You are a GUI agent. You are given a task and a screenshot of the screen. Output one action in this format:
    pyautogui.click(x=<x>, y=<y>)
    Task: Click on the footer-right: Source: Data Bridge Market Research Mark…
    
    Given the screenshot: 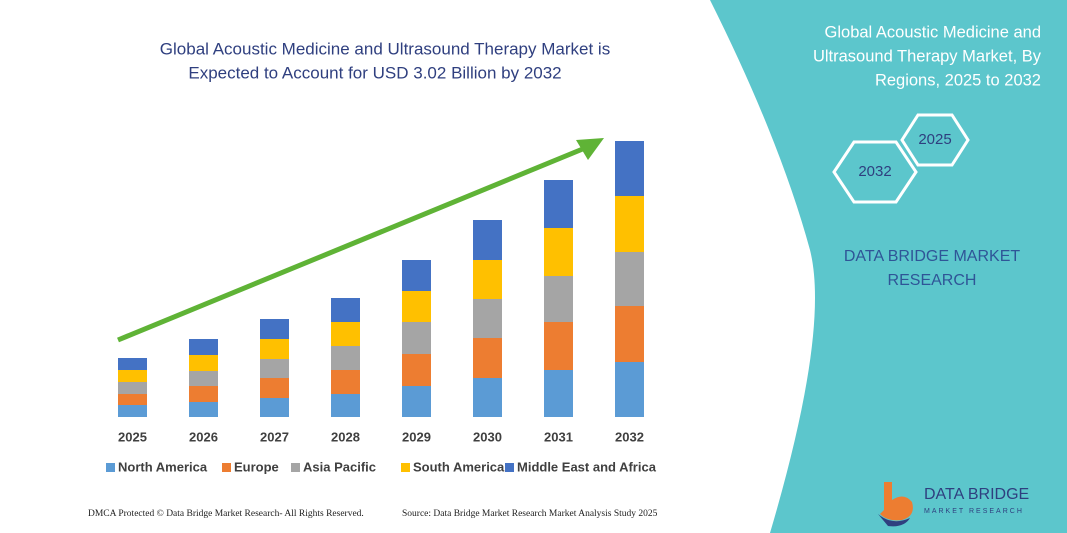 What is the action you would take?
    pyautogui.click(x=530, y=514)
    